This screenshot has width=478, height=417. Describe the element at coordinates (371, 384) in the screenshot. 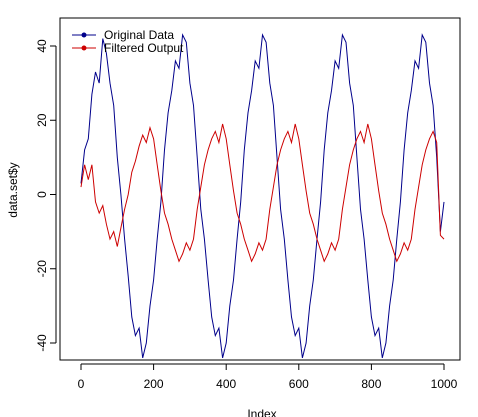

I see `x-tick-label: 800` at that location.